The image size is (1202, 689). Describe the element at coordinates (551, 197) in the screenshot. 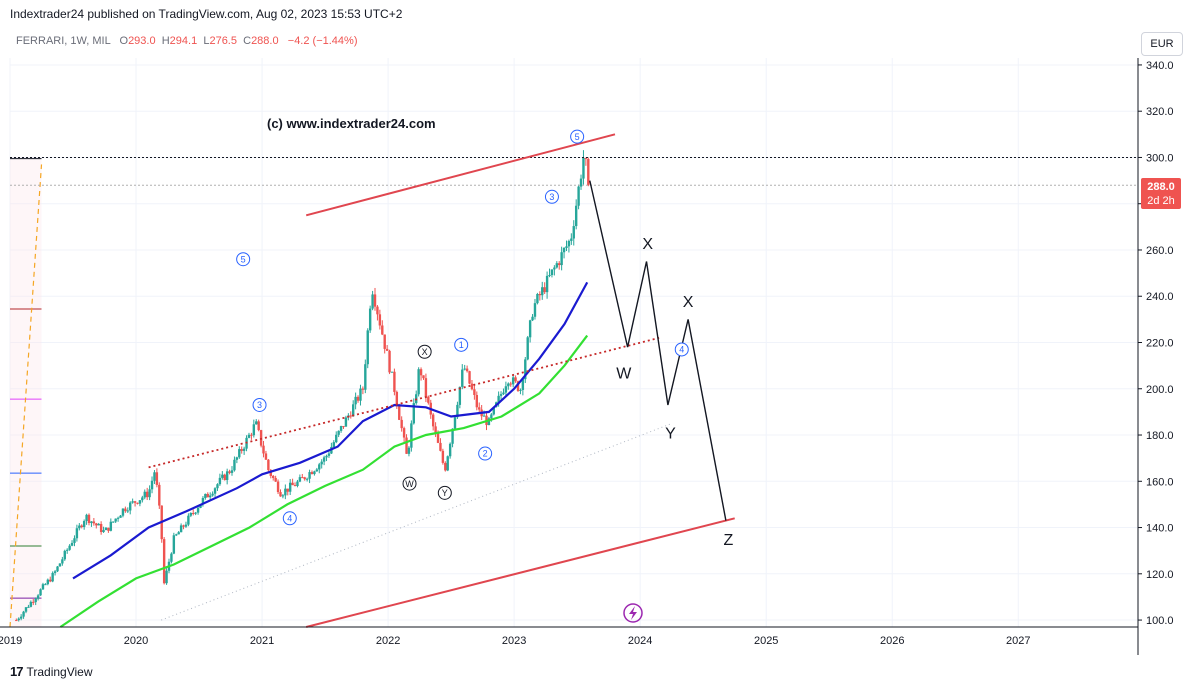

I see `wave-label-text: 3` at that location.